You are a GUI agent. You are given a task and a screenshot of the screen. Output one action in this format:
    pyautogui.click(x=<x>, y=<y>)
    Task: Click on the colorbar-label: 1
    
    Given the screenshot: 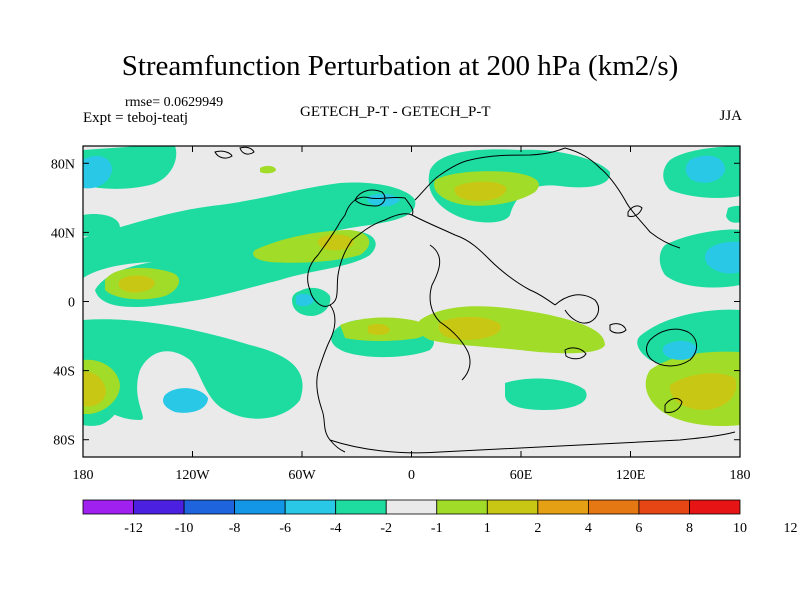 What is the action you would take?
    pyautogui.click(x=487, y=528)
    